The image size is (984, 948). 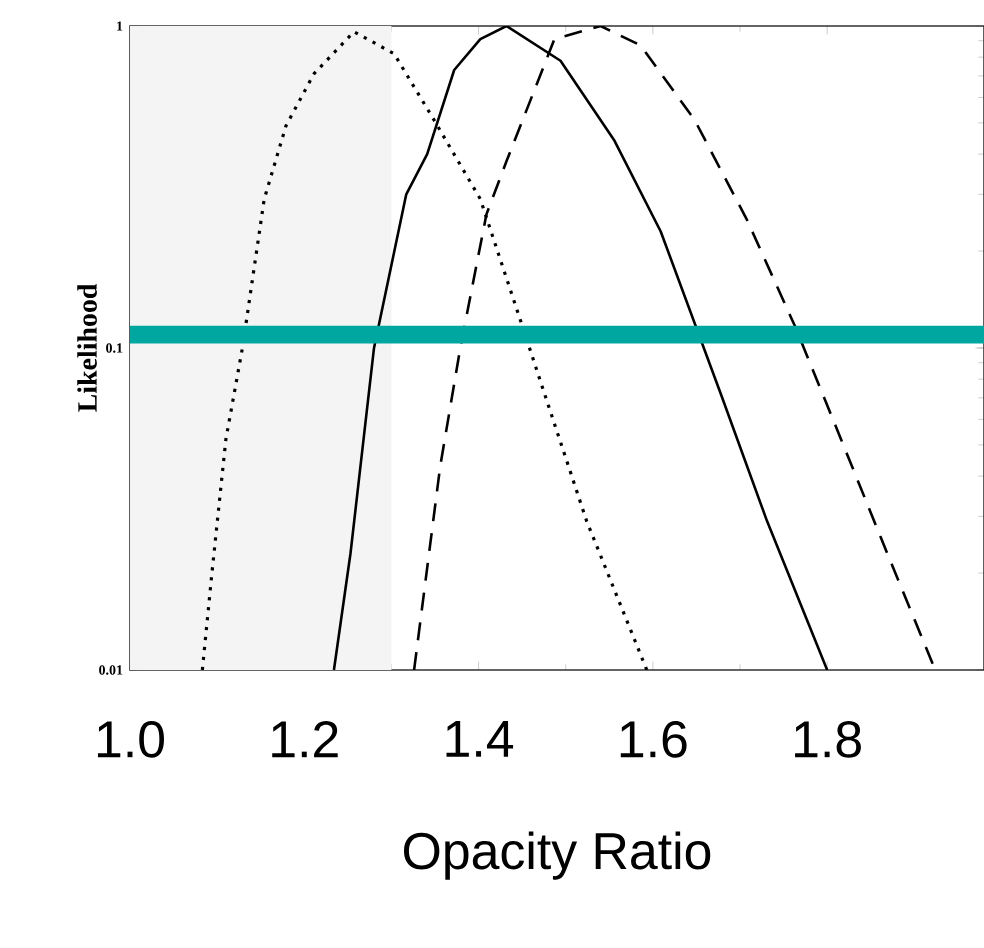 What do you see at coordinates (480, 739) in the screenshot?
I see `x-tick-label: 1.4` at bounding box center [480, 739].